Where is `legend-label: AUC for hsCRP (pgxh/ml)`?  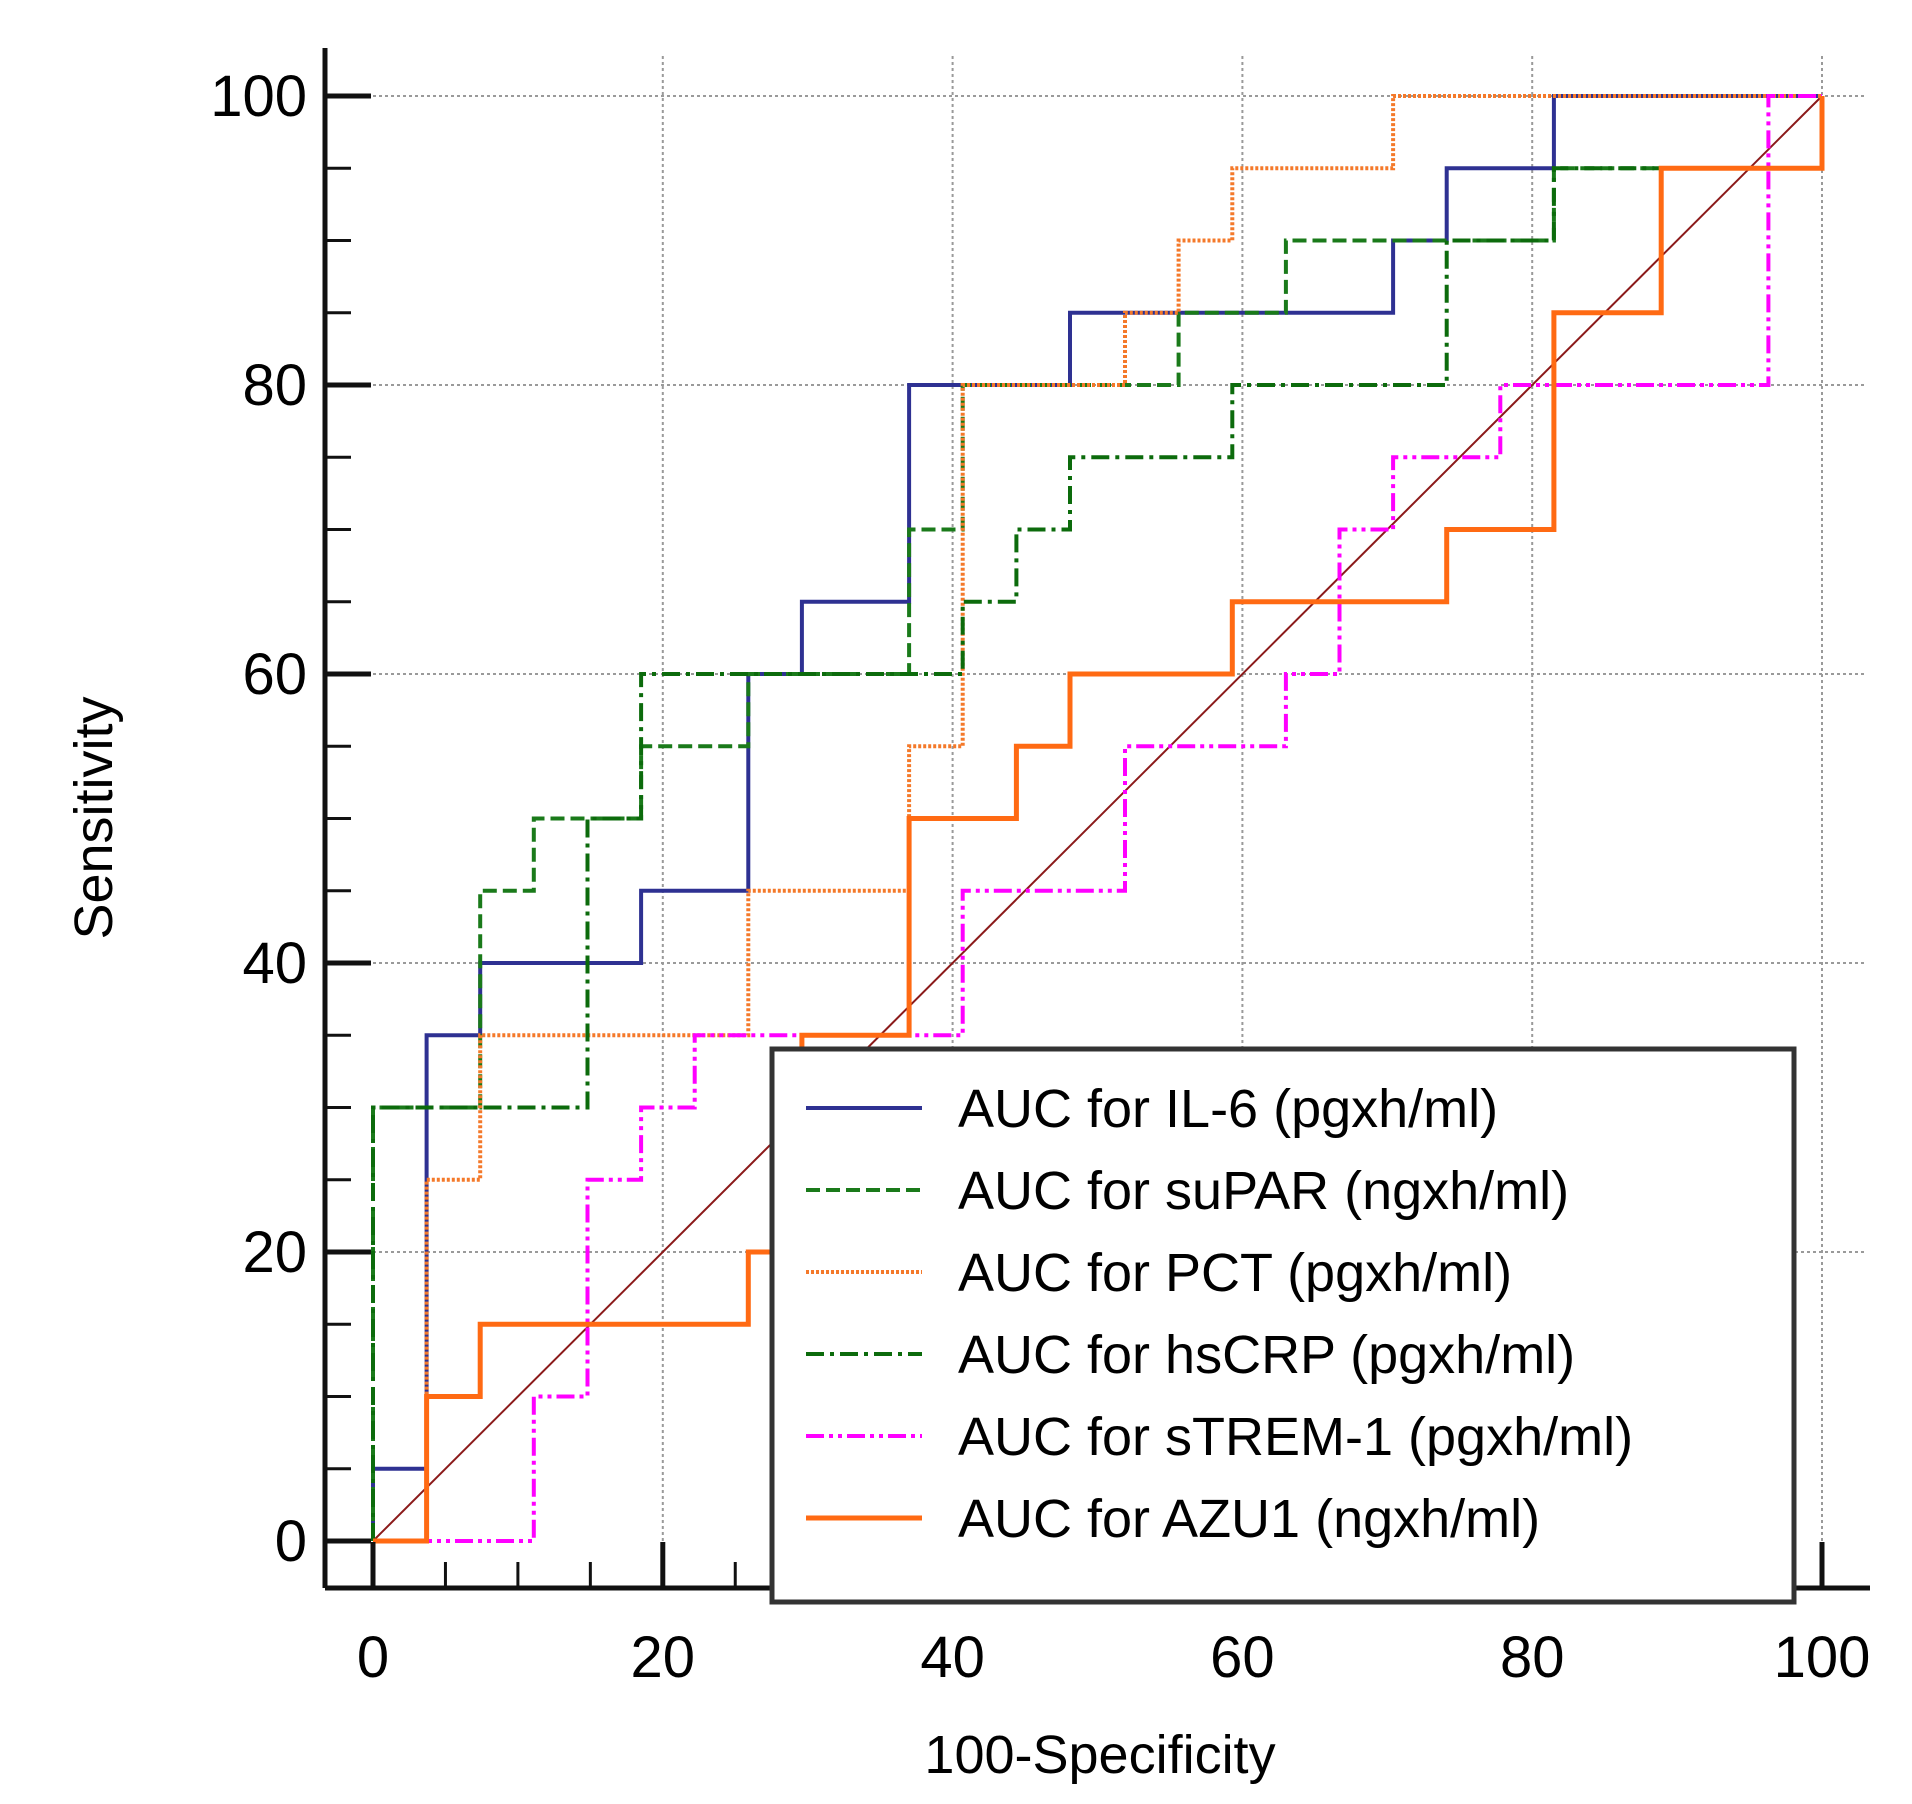 legend-label: AUC for hsCRP (pgxh/ml) is located at coordinates (1266, 1355).